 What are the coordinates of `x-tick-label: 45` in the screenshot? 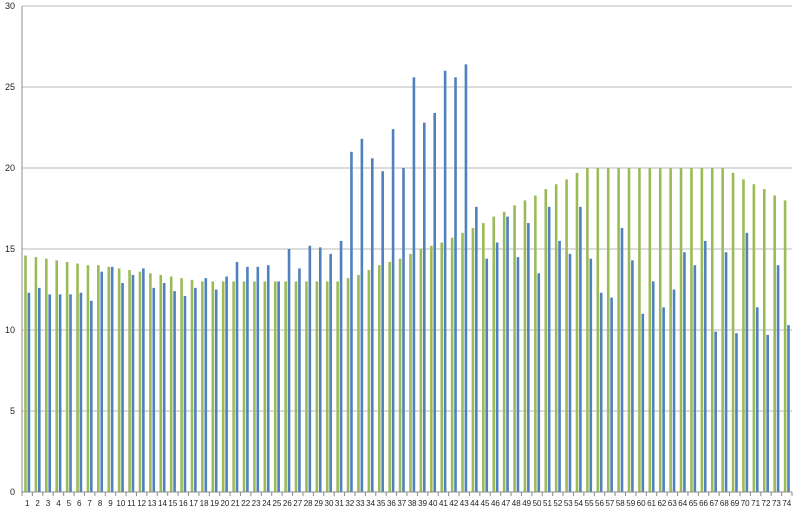 It's located at (485, 503).